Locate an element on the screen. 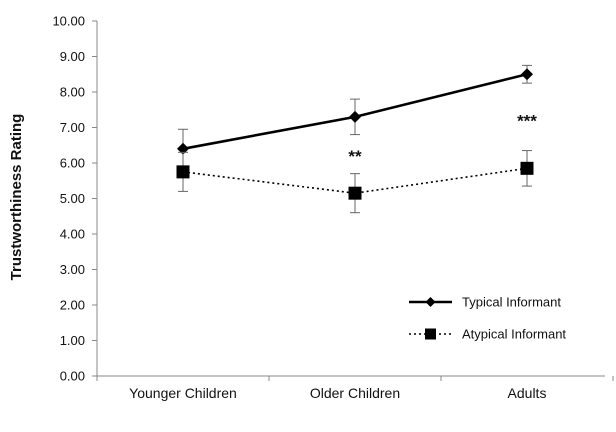 The image size is (616, 432). legend-marker-square is located at coordinates (430, 334).